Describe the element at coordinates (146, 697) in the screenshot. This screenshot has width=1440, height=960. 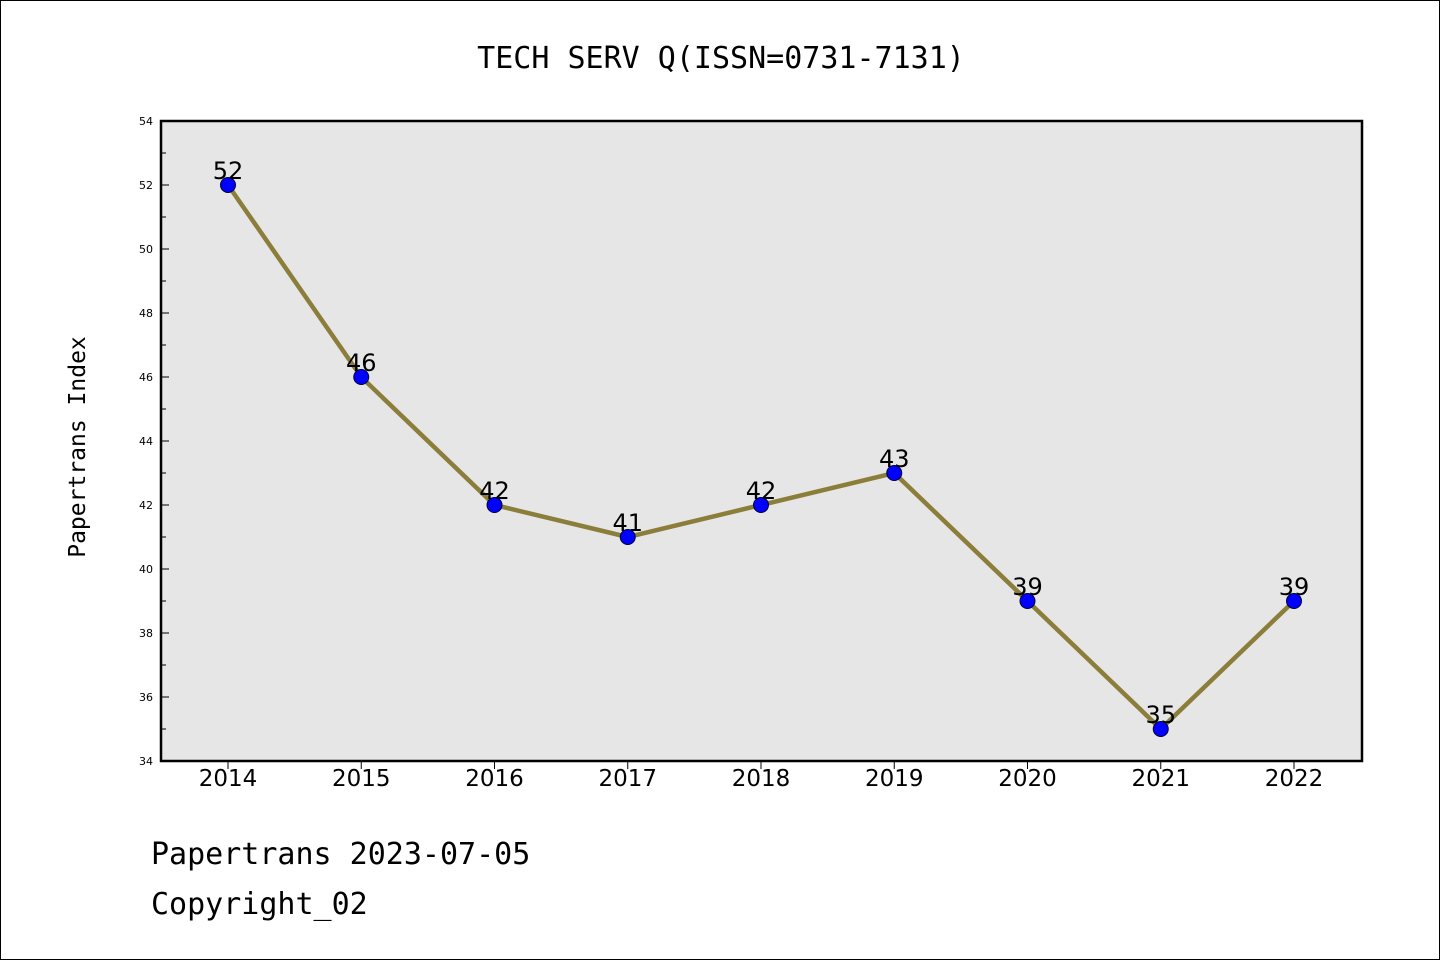
I see `y-tick-label: 36` at that location.